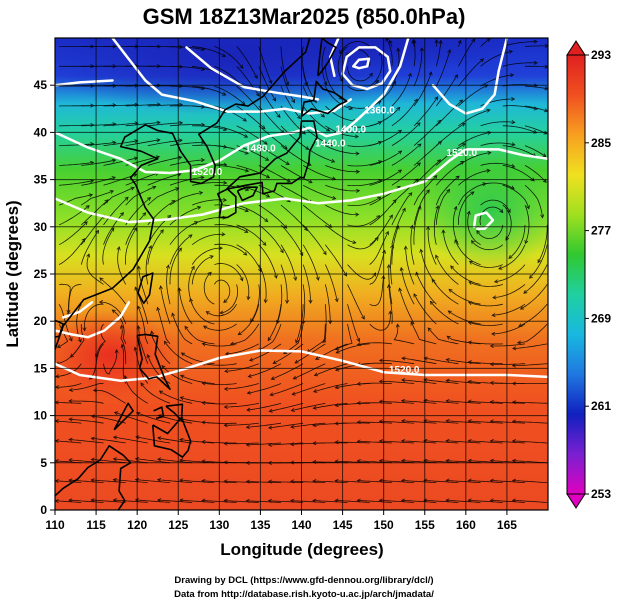  I want to click on contour-label: 1400.0, so click(351, 129).